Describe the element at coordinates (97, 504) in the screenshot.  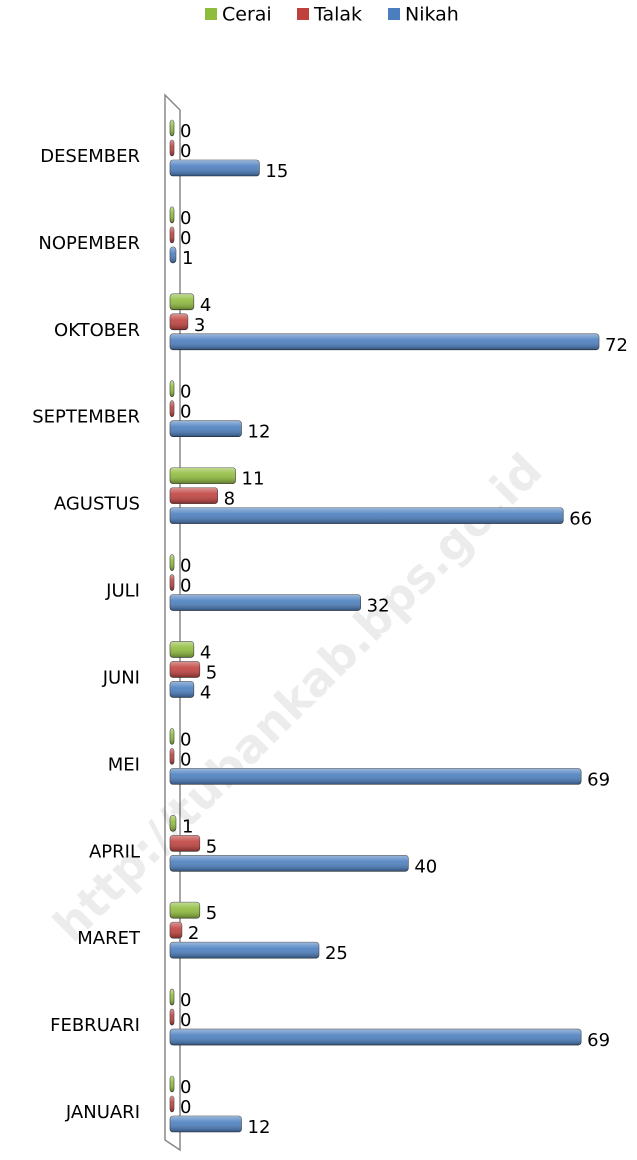
I see `category-label: AGUSTUS` at that location.